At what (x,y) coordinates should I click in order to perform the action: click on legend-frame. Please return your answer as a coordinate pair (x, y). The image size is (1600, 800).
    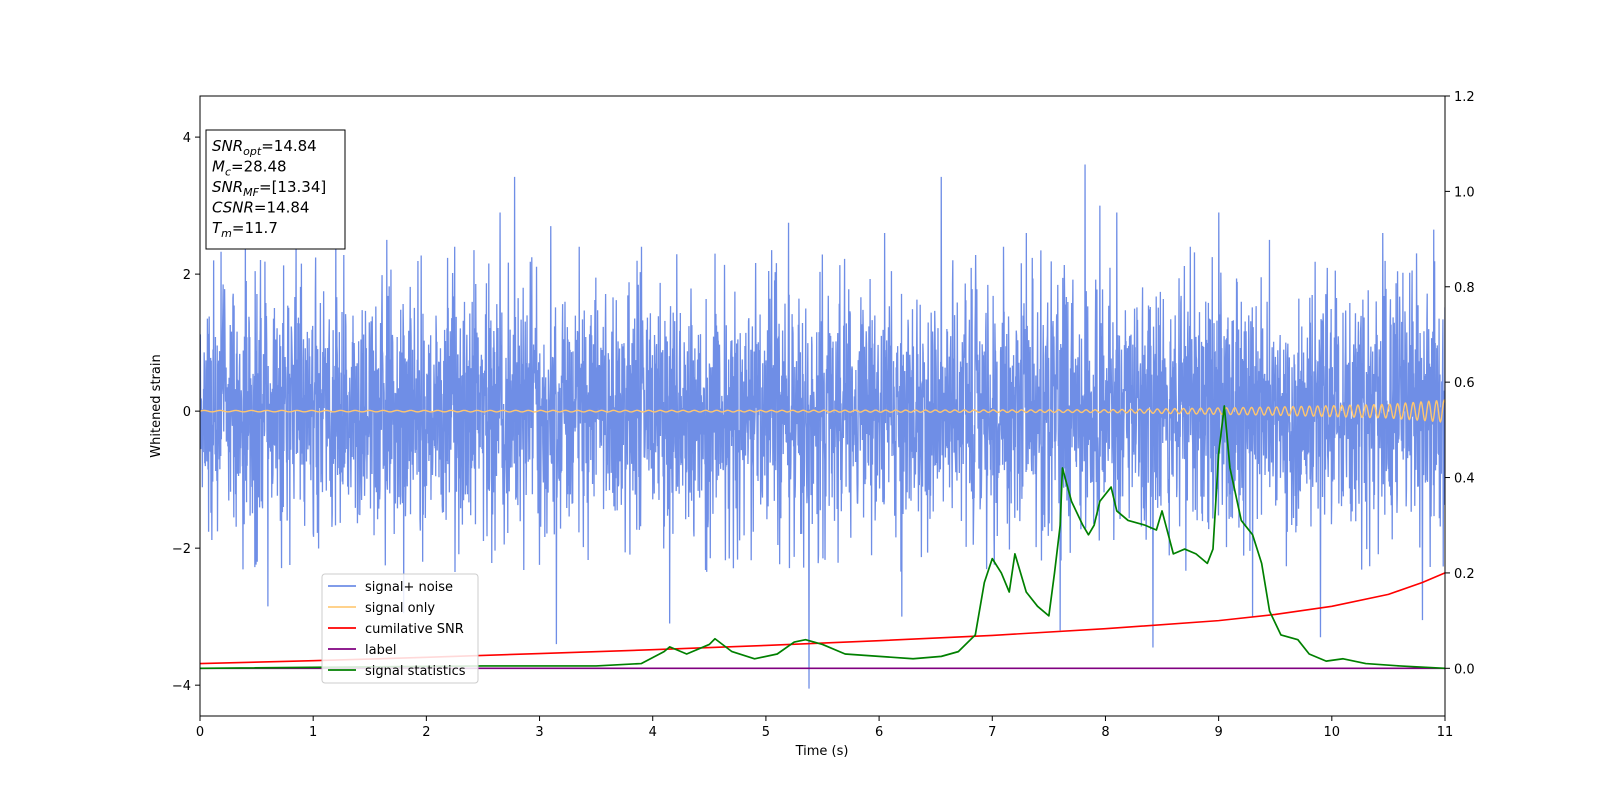
    Looking at the image, I should click on (400, 628).